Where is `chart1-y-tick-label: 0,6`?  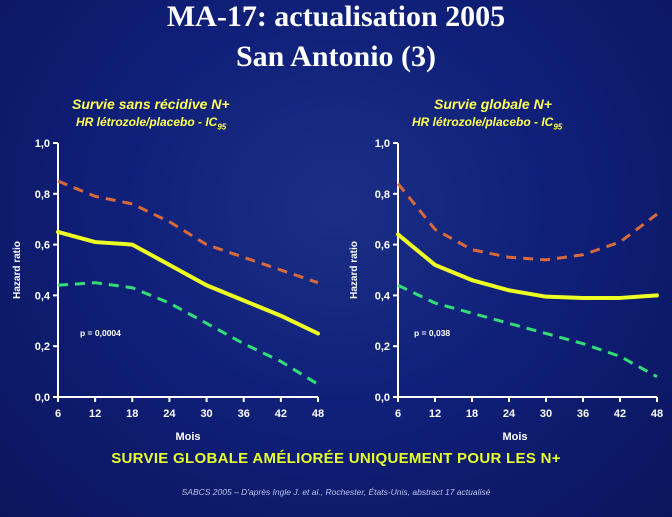 chart1-y-tick-label: 0,6 is located at coordinates (42, 246).